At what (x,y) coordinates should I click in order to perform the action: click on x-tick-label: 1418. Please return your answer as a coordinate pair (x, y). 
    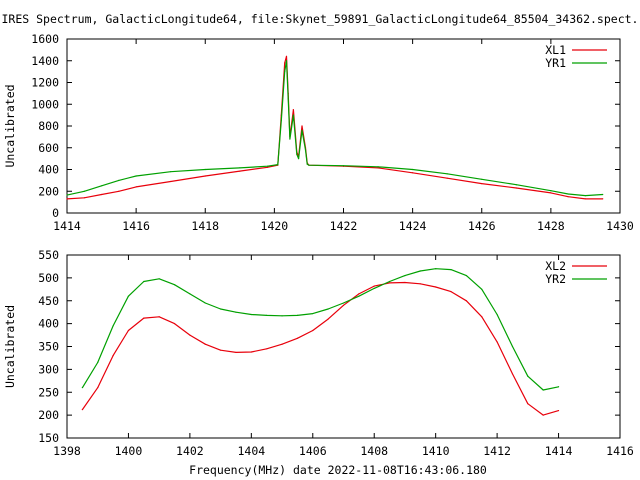
    Looking at the image, I should click on (205, 226).